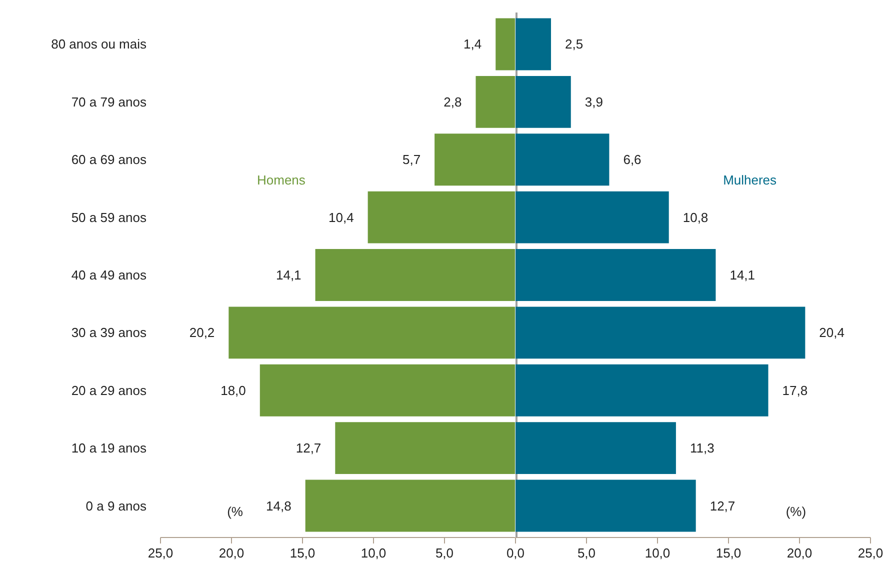 This screenshot has height=569, width=894. I want to click on data-label: 6,6, so click(632, 160).